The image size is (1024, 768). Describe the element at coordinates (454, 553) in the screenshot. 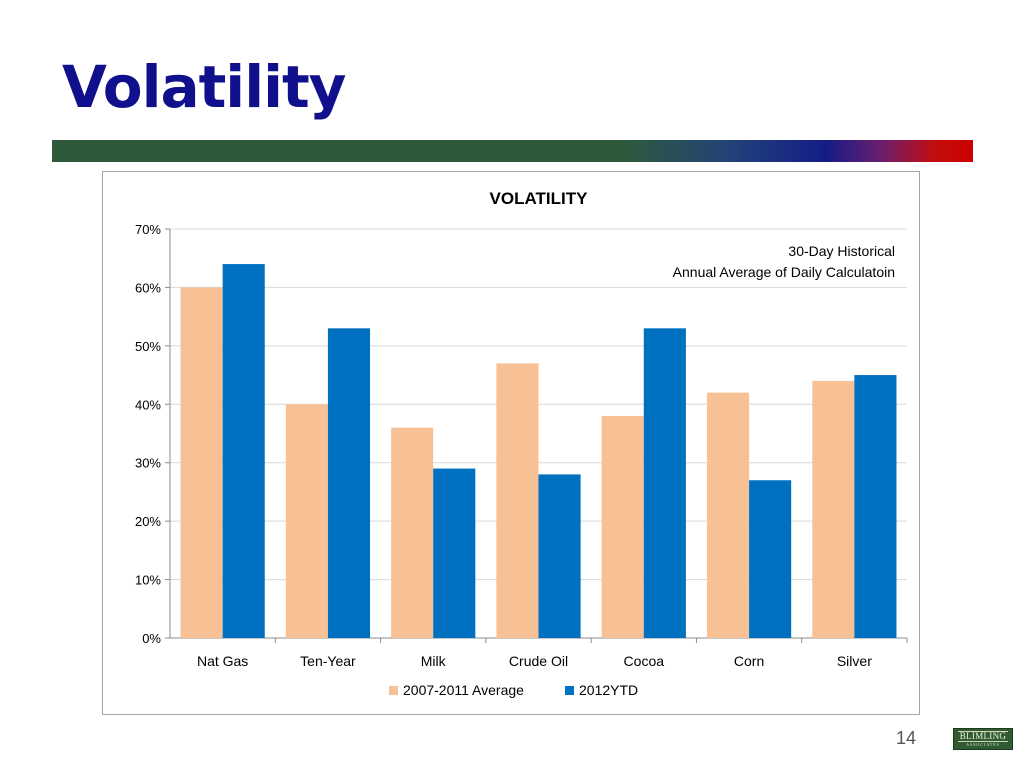

I see `bar-2012ytd-milk` at that location.